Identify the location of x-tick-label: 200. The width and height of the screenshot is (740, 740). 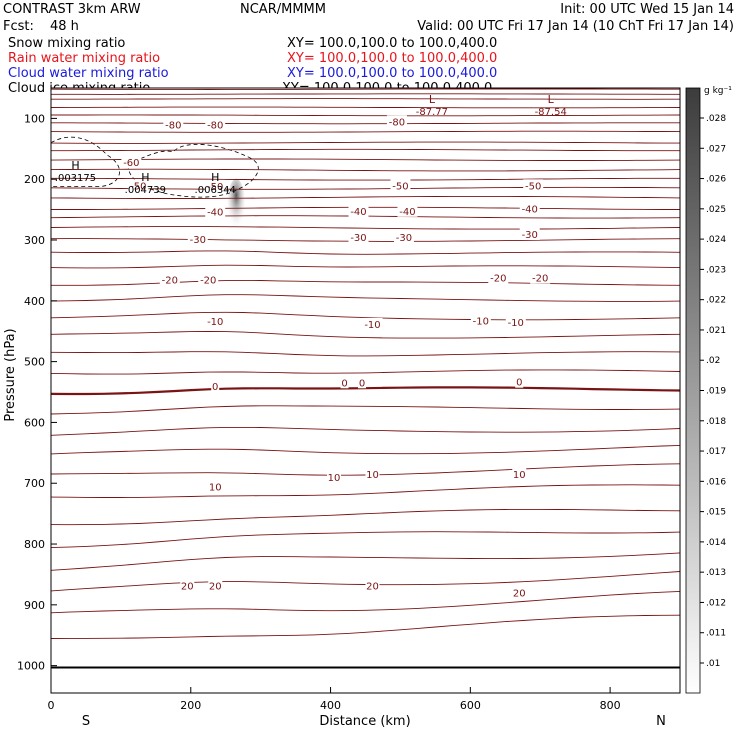
(190, 705).